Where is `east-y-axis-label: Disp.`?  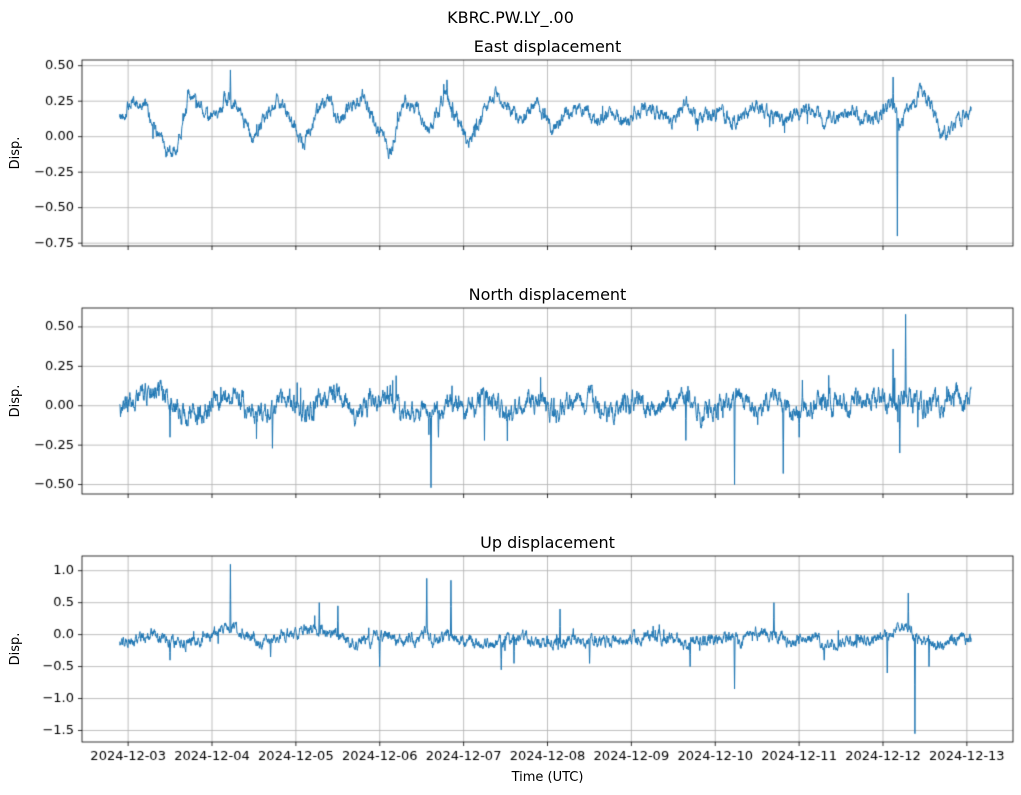
east-y-axis-label: Disp. is located at coordinates (15, 153).